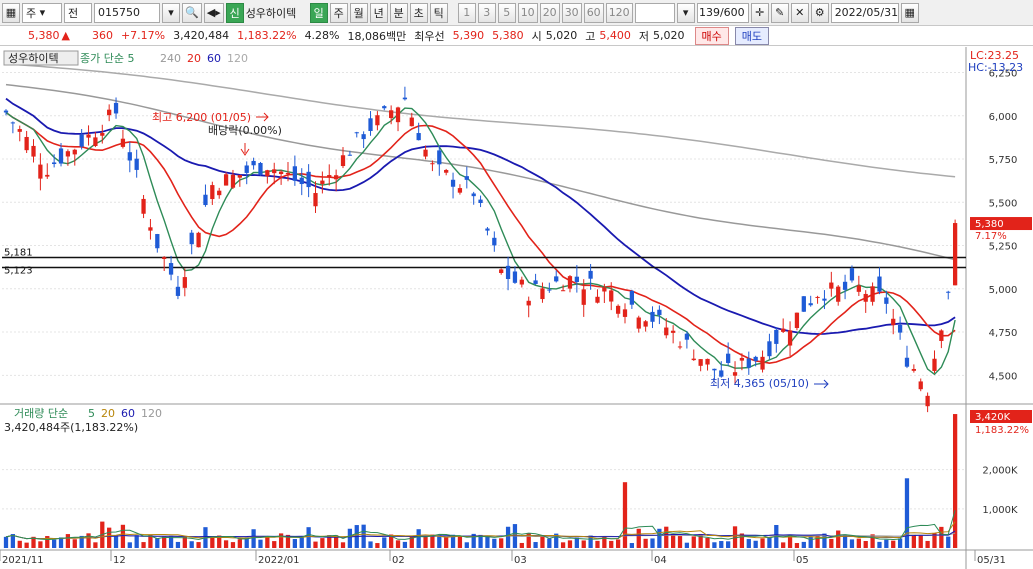  What do you see at coordinates (864, 12) in the screenshot?
I see `date-field: 2022/05/31` at bounding box center [864, 12].